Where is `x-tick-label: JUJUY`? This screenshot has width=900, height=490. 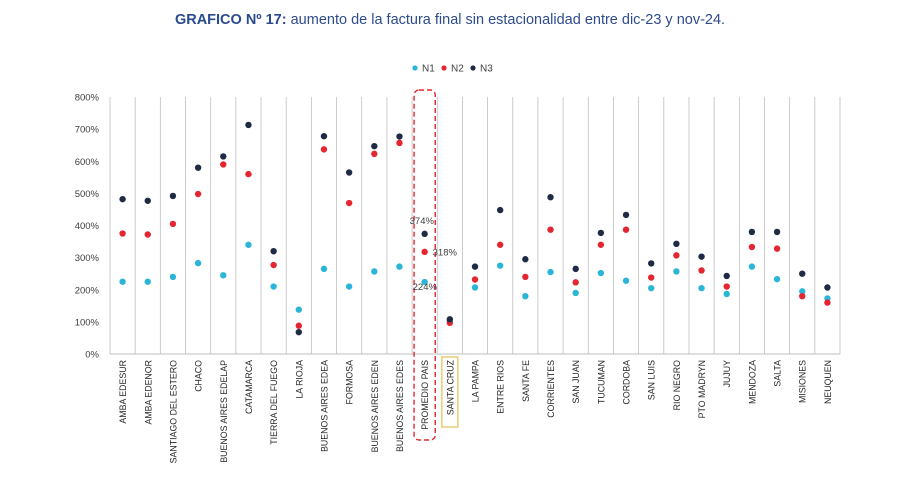 x-tick-label: JUJUY is located at coordinates (727, 374).